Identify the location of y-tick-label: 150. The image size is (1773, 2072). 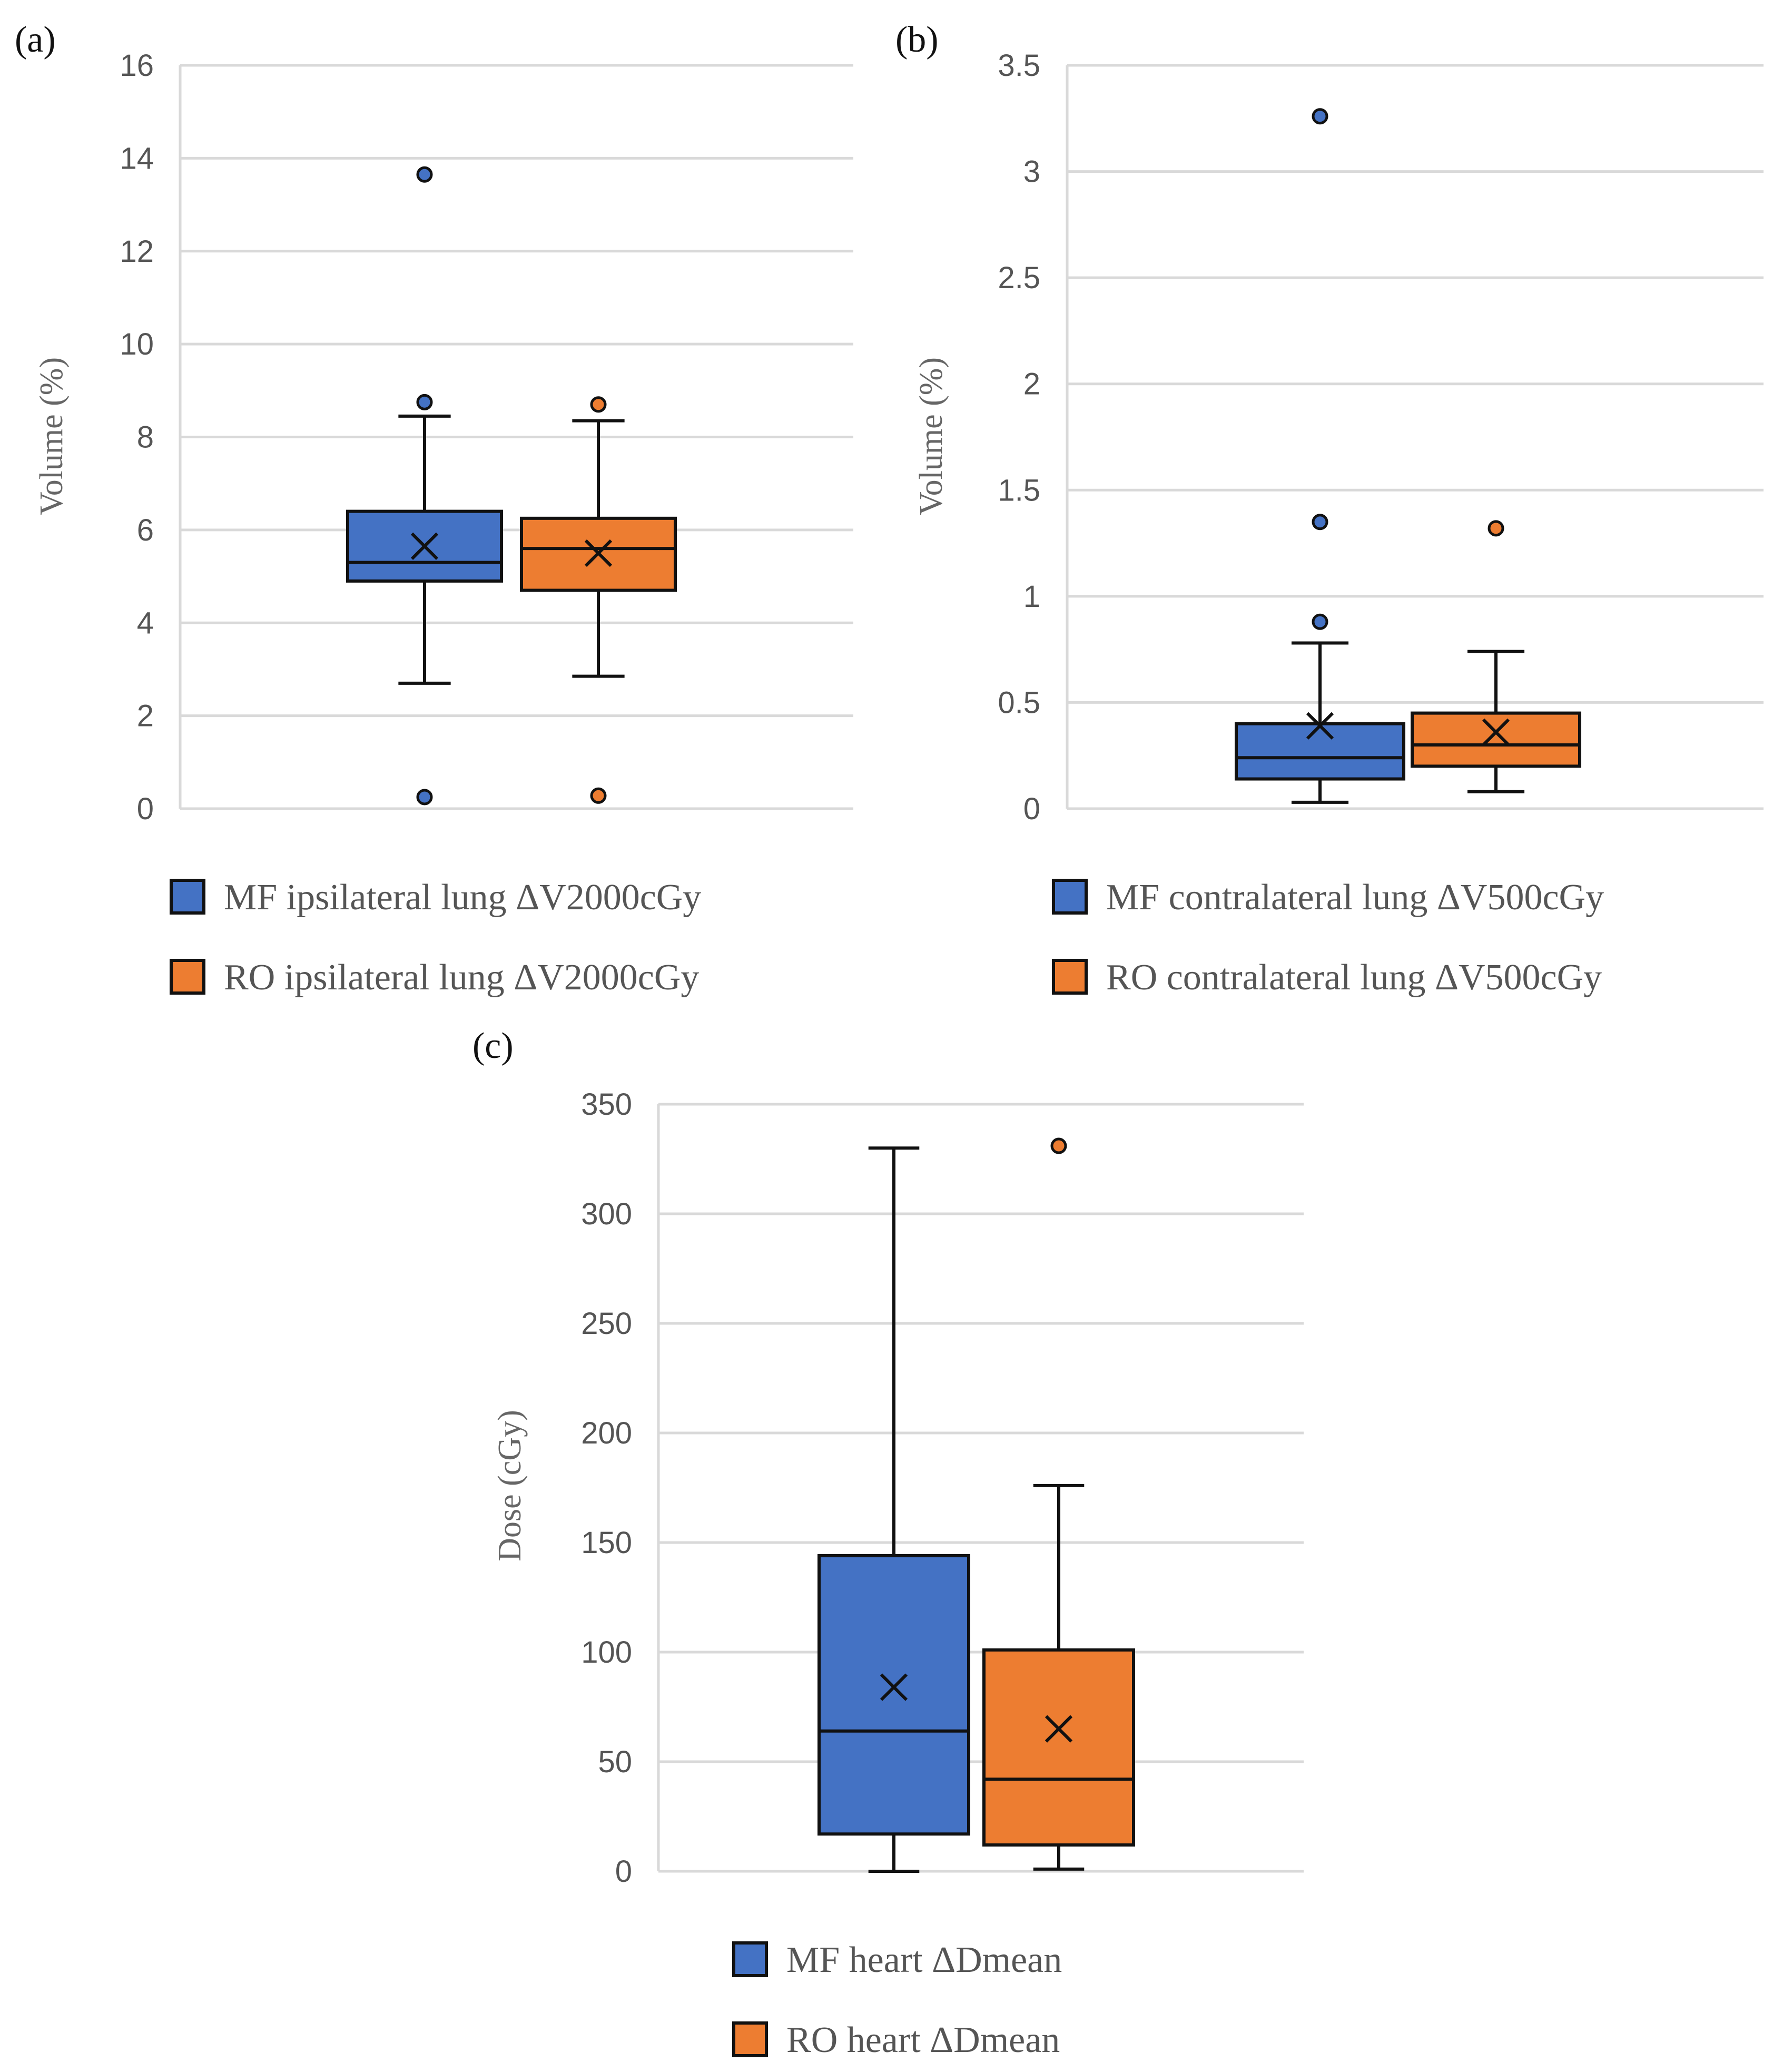
(606, 1543).